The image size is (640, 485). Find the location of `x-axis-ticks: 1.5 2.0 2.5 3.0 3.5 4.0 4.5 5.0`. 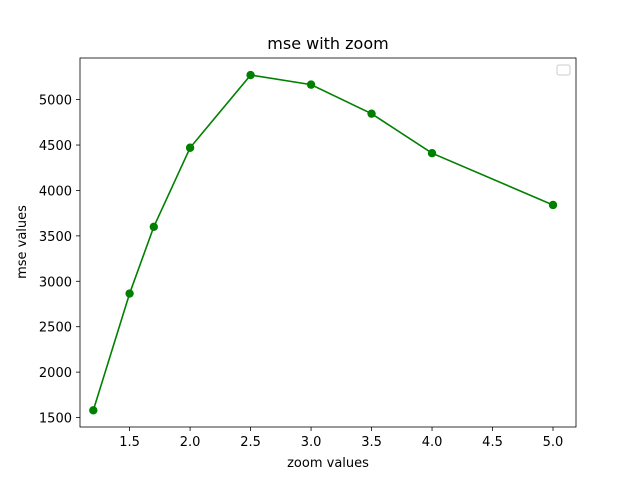

x-axis-ticks: 1.5 2.0 2.5 3.0 3.5 4.0 4.5 5.0 is located at coordinates (341, 438).